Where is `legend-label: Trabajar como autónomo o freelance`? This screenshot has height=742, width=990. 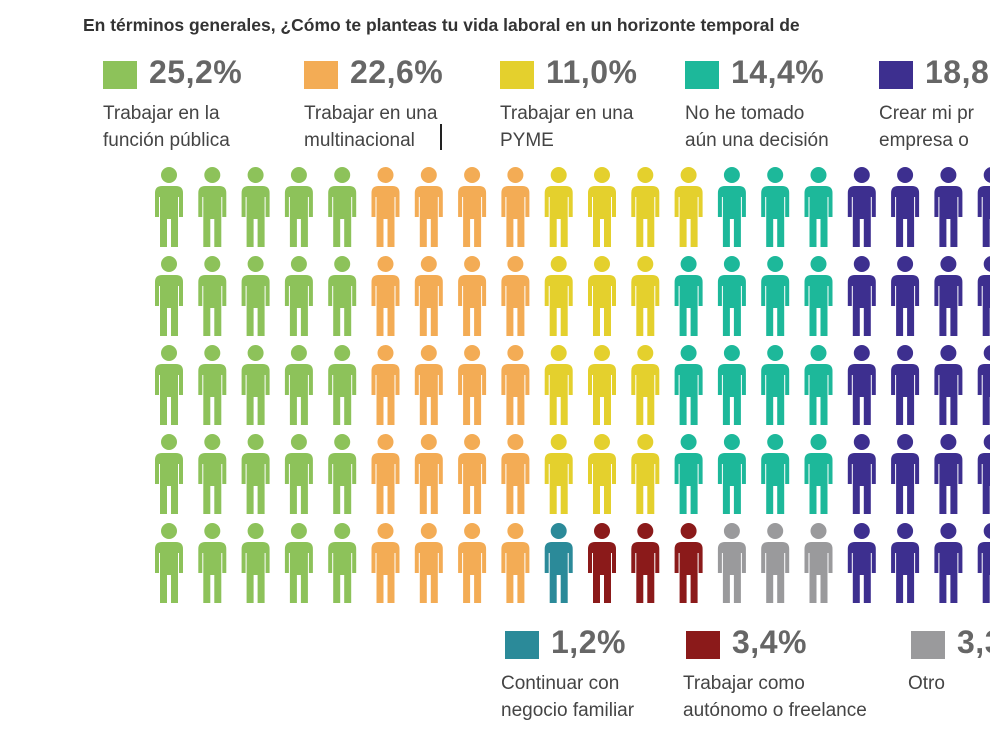
legend-label: Trabajar como autónomo o freelance is located at coordinates (775, 697).